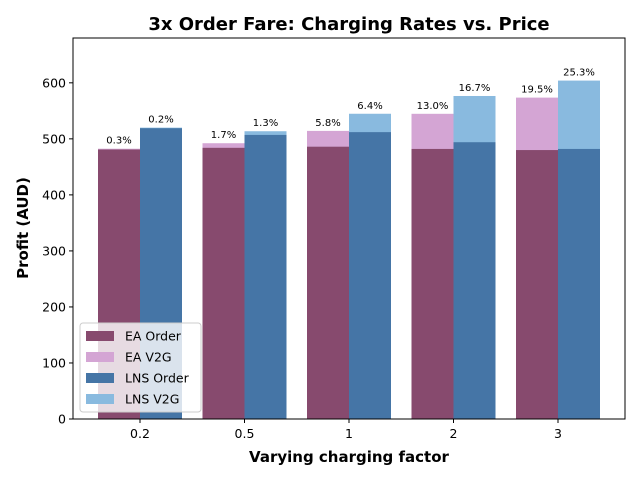  Describe the element at coordinates (140, 433) in the screenshot. I see `x-tick-label: 0.2` at that location.